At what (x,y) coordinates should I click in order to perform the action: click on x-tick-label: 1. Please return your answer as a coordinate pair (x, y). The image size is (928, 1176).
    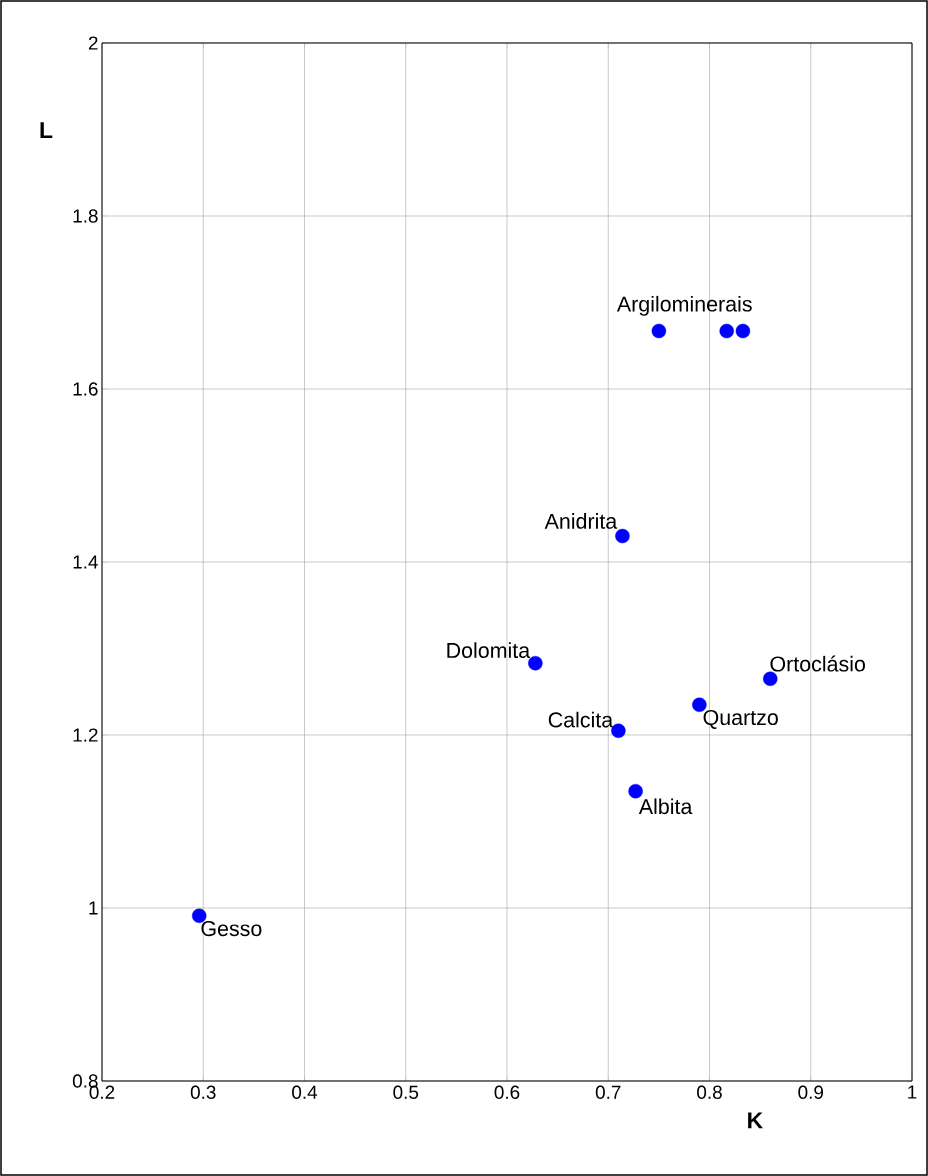
    Looking at the image, I should click on (912, 1092).